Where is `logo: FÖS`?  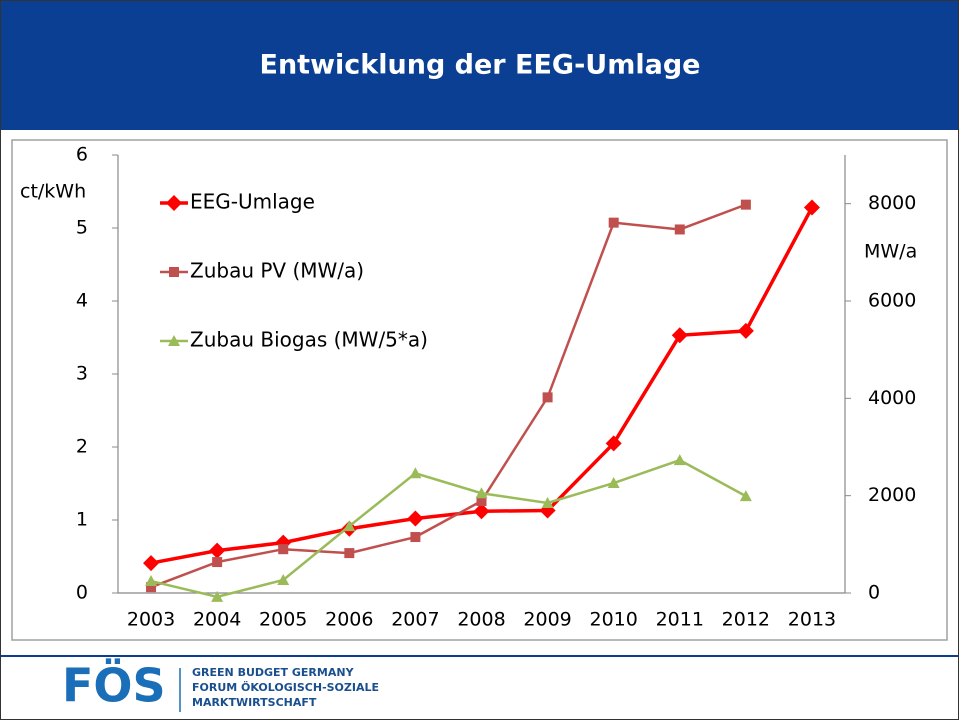
logo: FÖS is located at coordinates (114, 686).